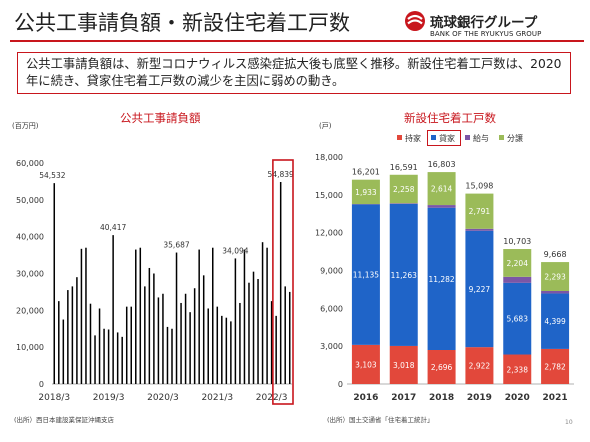 This screenshot has width=590, height=442. Describe the element at coordinates (30, 163) in the screenshot. I see `left-y-tick-label: 60,000` at that location.